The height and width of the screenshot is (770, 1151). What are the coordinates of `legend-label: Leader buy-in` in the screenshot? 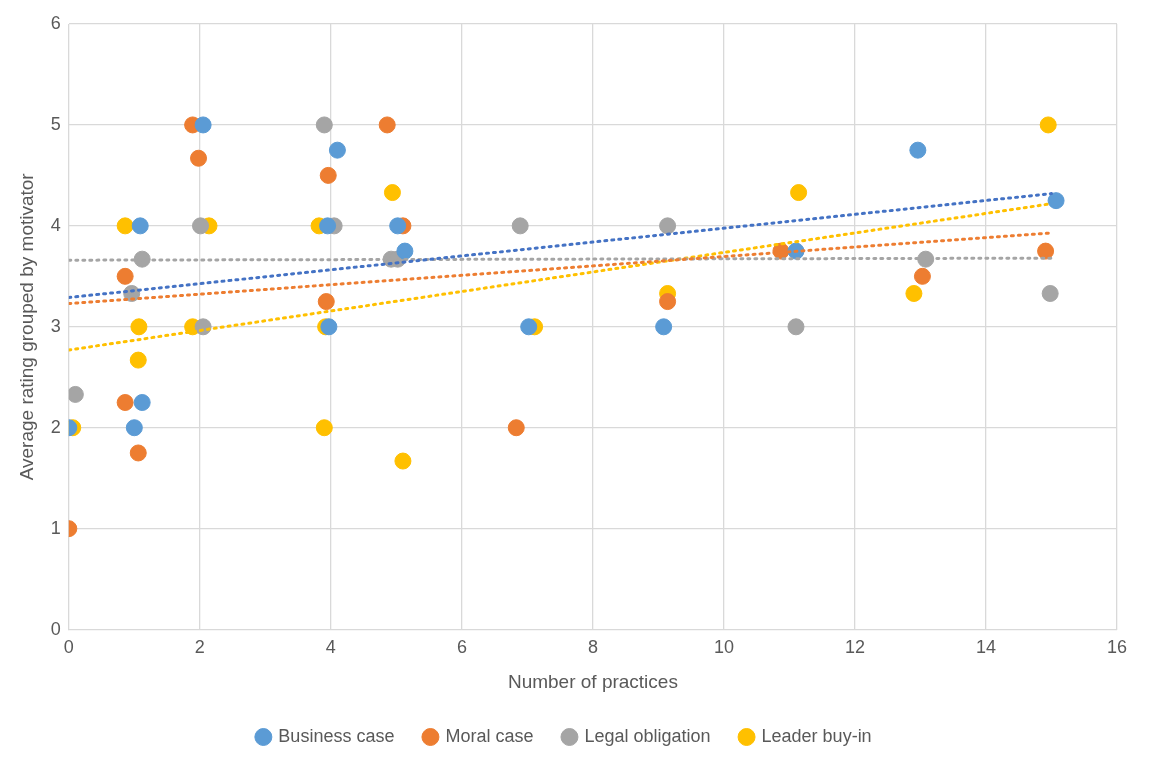 It's located at (816, 735).